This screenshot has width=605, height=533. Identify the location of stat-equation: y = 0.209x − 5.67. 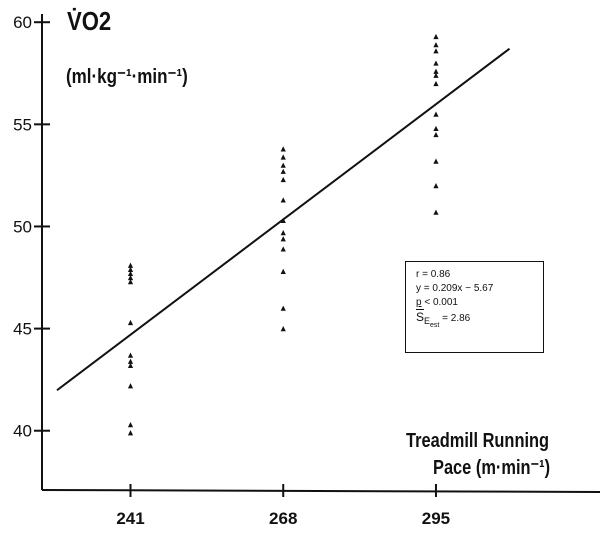
(455, 288).